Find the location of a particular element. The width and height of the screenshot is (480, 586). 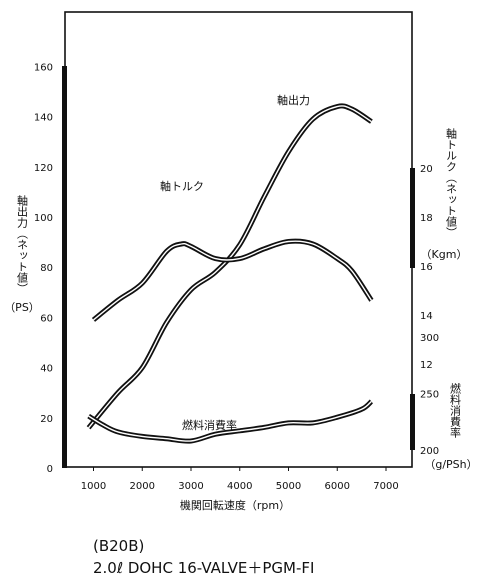

x-tick-label: 4000 is located at coordinates (239, 486).